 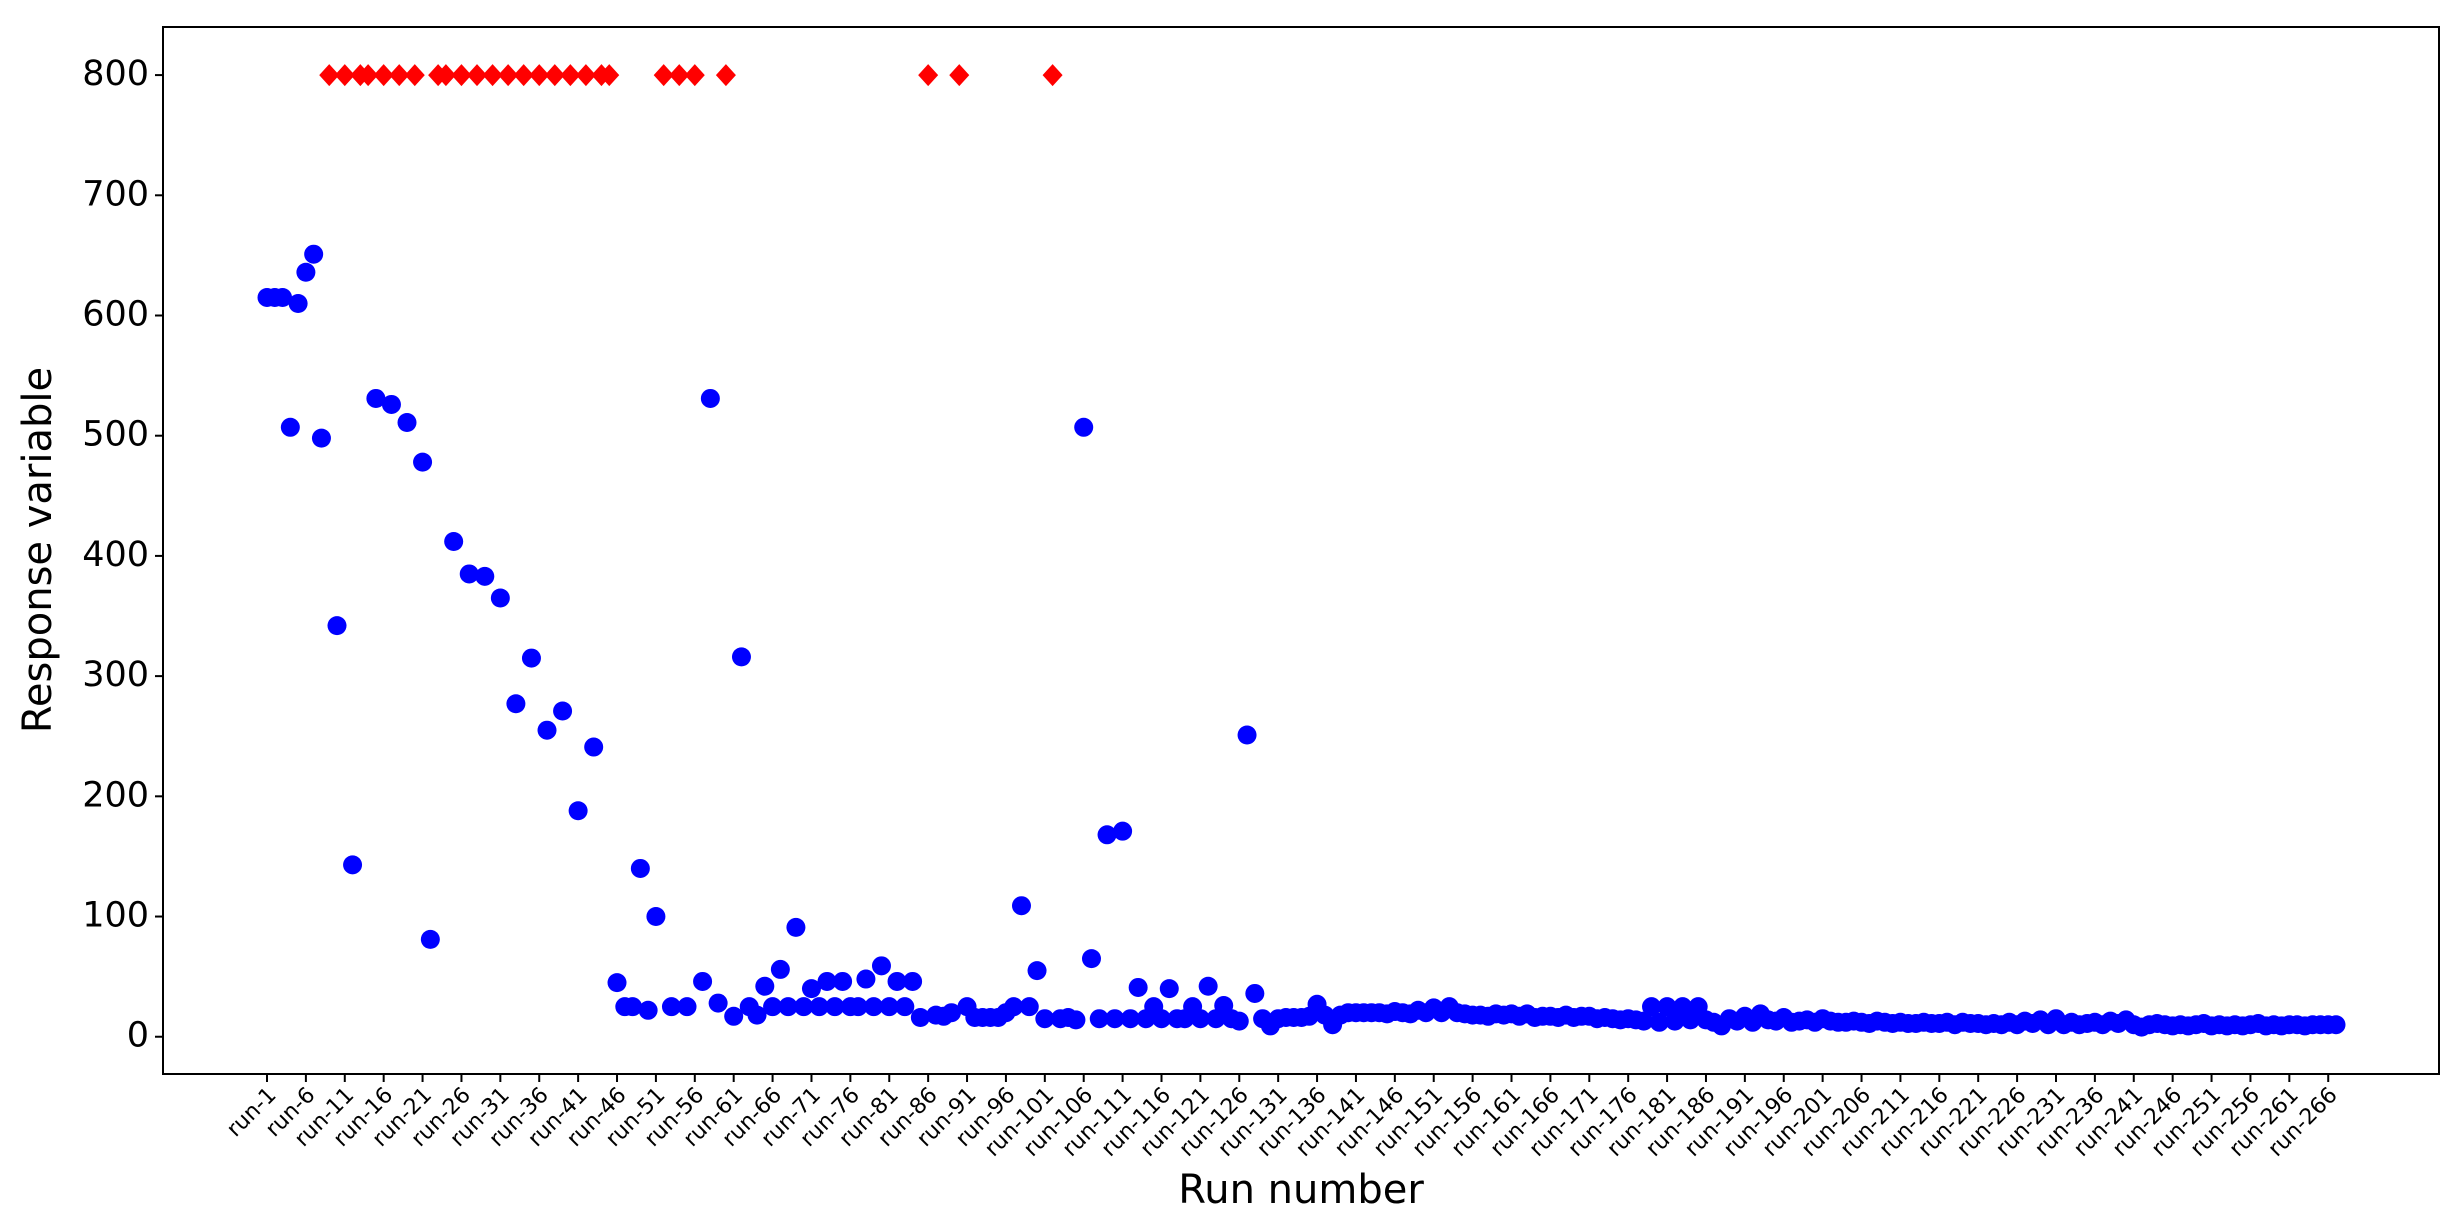 What do you see at coordinates (138, 1036) in the screenshot?
I see `y-tick-label: 0` at bounding box center [138, 1036].